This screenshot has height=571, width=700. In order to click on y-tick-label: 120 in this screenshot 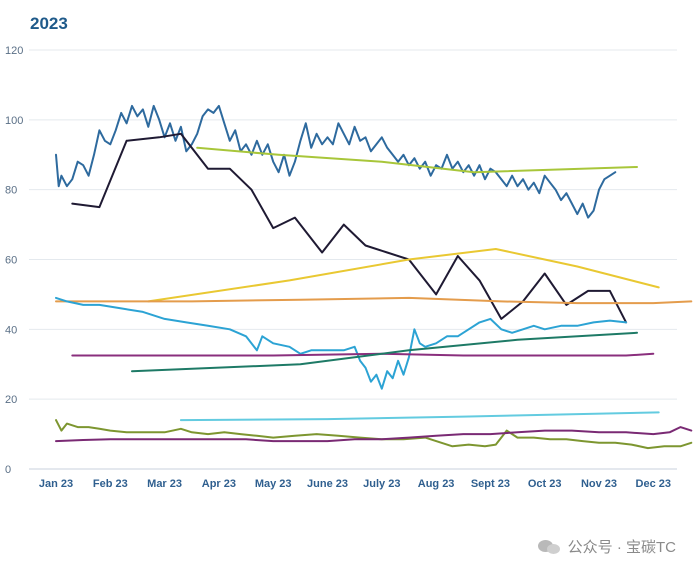, I will do `click(14, 51)`.